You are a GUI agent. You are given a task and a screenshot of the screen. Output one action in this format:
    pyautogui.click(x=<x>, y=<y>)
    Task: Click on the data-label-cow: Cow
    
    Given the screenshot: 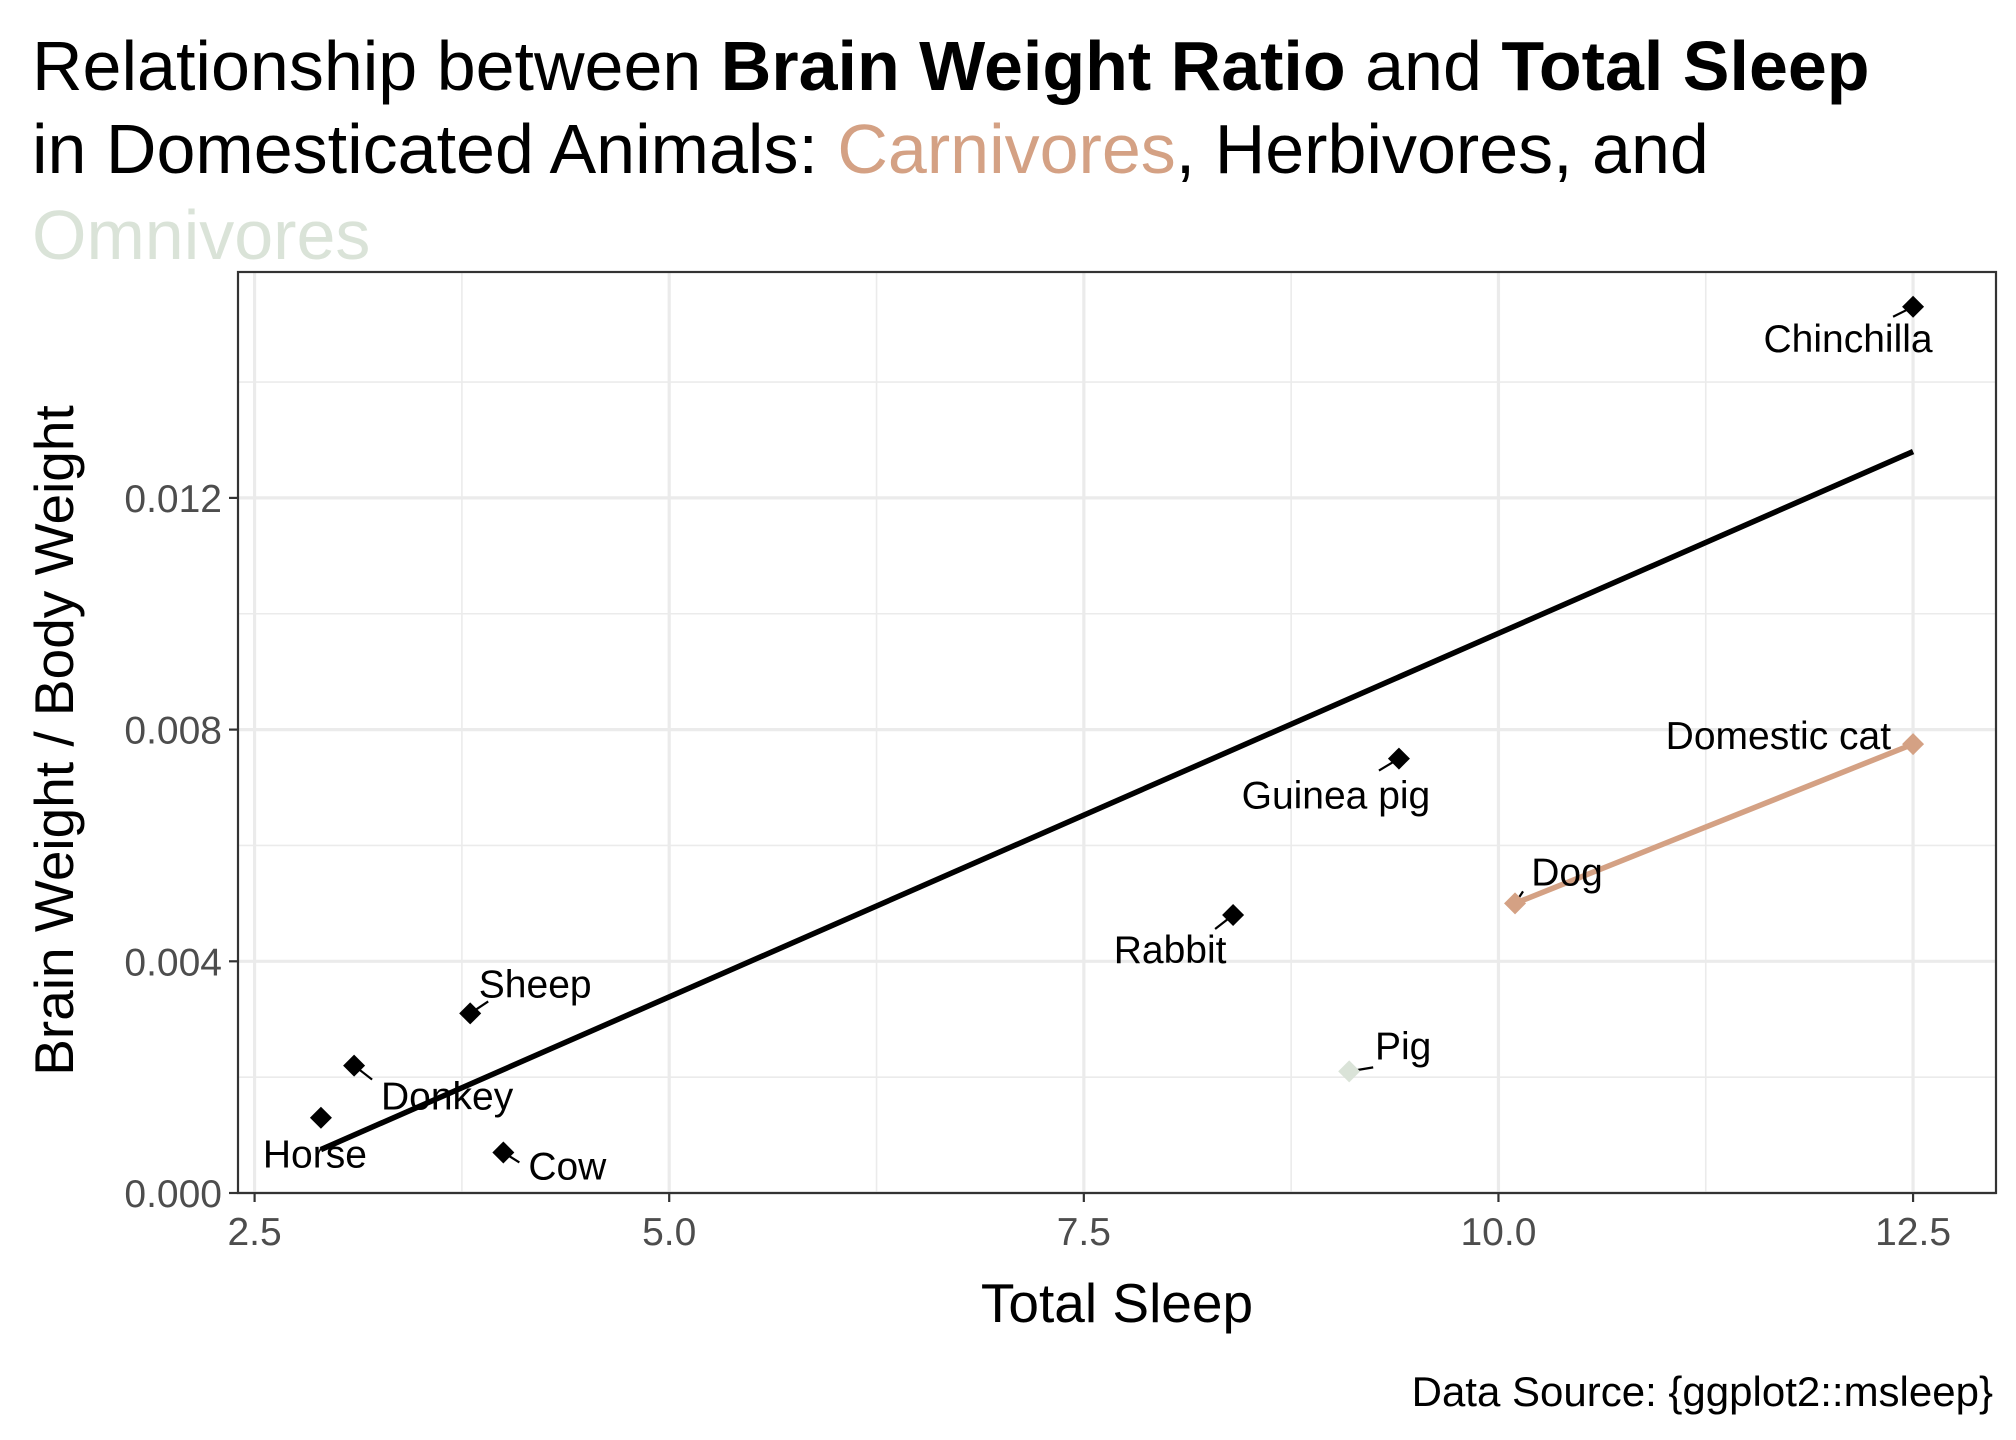 What is the action you would take?
    pyautogui.click(x=567, y=1166)
    